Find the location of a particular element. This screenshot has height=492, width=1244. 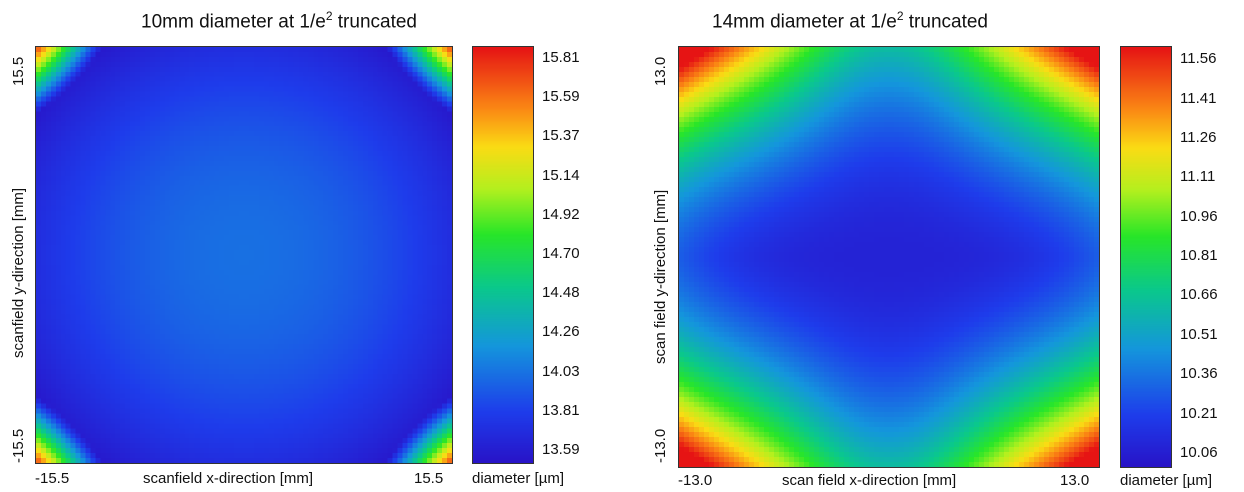

colorbar-tick-label: 14.70 is located at coordinates (561, 253).